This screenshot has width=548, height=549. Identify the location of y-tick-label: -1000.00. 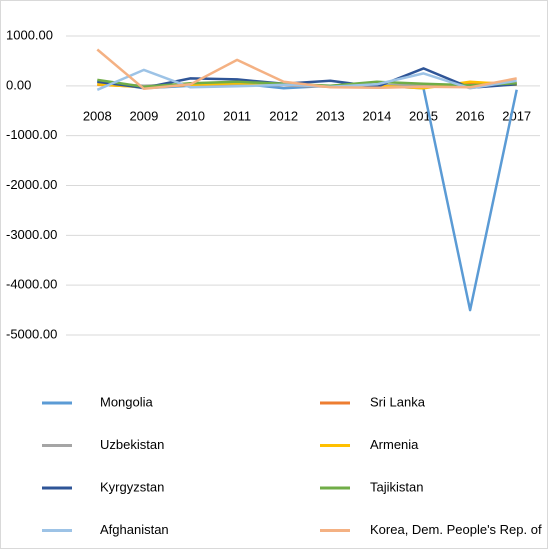
(31, 134).